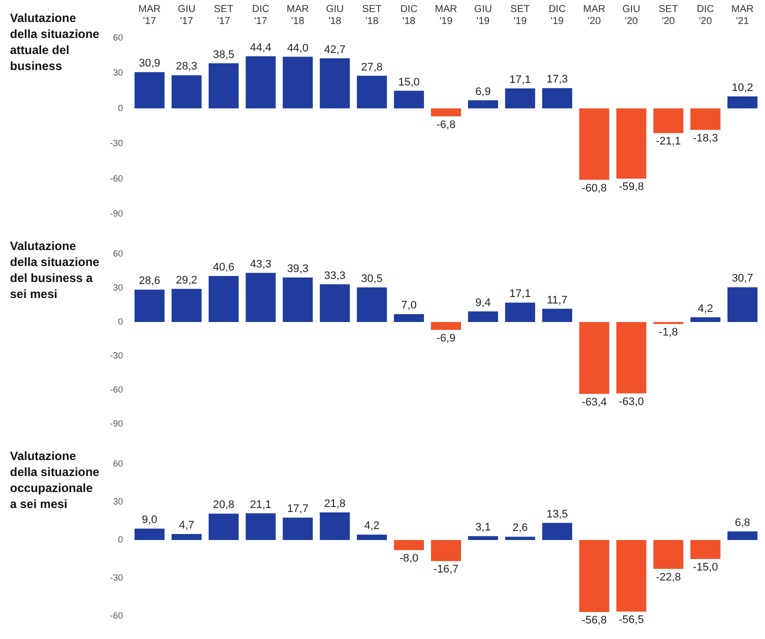 The height and width of the screenshot is (639, 765). Describe the element at coordinates (594, 188) in the screenshot. I see `data-label: -60,8` at that location.